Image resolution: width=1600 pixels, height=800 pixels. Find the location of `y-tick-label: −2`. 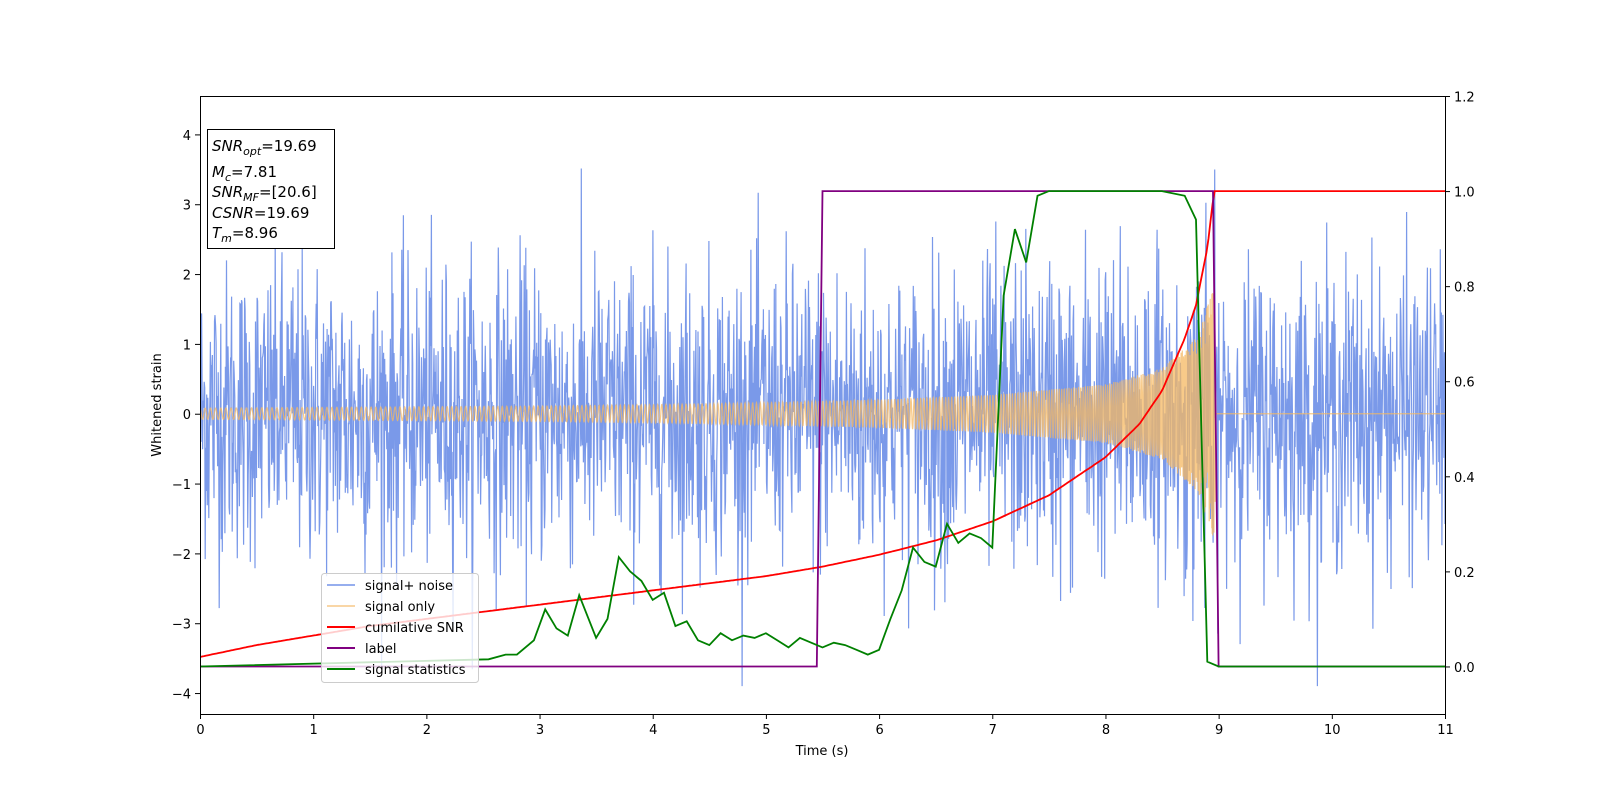

y-tick-label: −2 is located at coordinates (181, 555).